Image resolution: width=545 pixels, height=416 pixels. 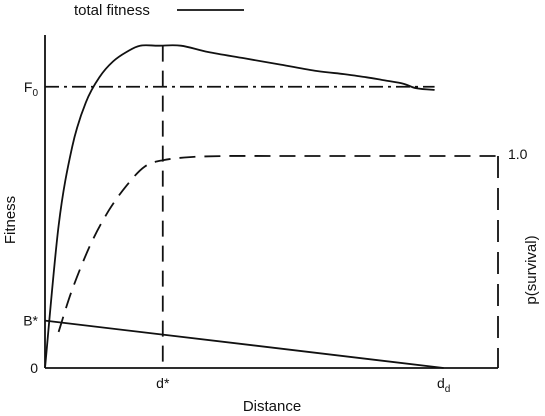 I want to click on tick-label-y2-0: 1.0, so click(x=518, y=154).